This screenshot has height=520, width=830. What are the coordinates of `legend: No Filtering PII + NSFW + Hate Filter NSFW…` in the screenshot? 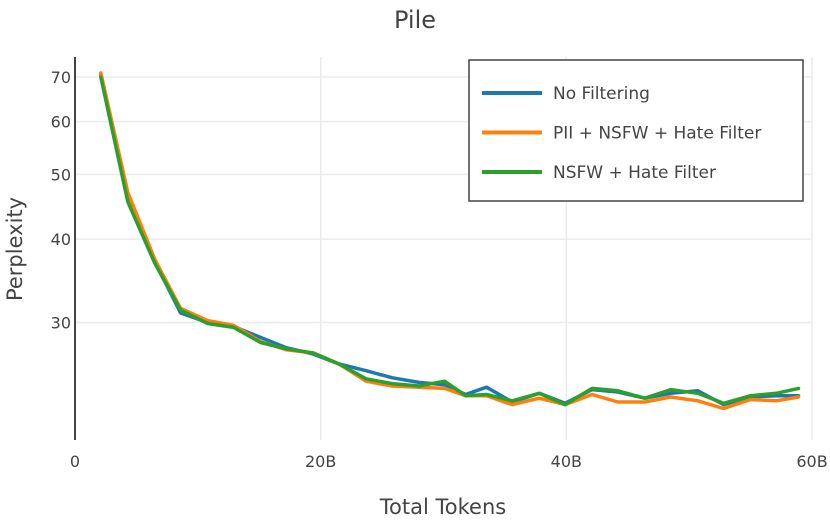 It's located at (636, 130).